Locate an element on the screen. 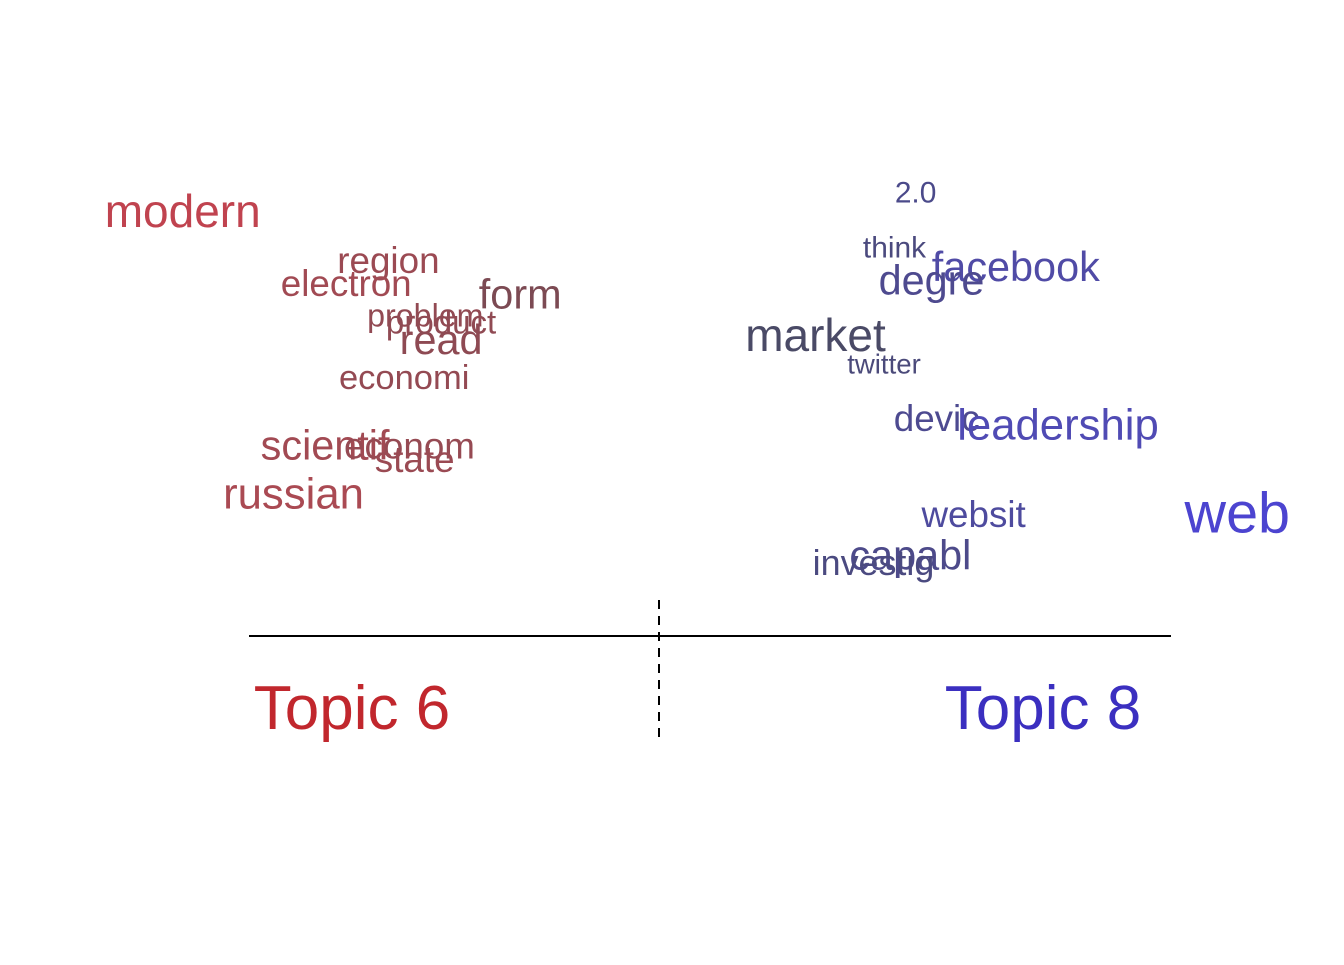 The width and height of the screenshot is (1344, 965). word-label: market is located at coordinates (815, 335).